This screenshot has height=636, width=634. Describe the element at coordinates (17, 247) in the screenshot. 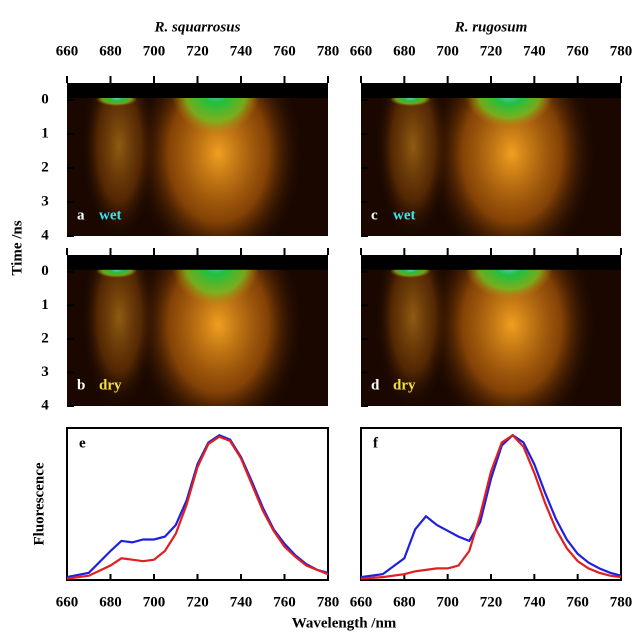

I see `y-axis-label: Time /ns` at that location.